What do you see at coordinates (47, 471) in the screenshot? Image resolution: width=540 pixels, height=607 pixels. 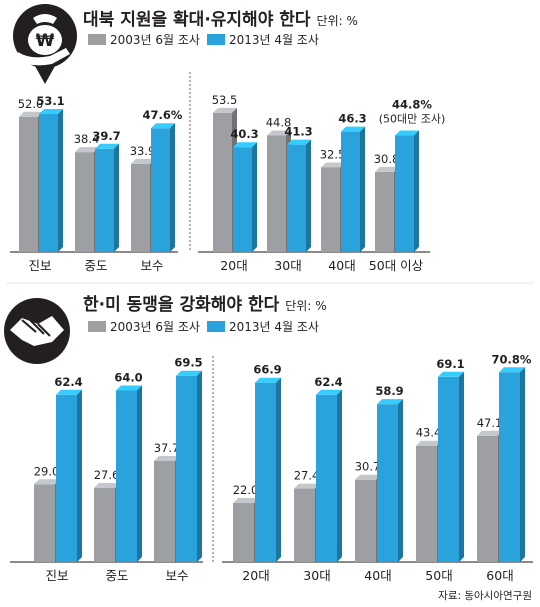 I see `data-label-2003-1: 29.0` at bounding box center [47, 471].